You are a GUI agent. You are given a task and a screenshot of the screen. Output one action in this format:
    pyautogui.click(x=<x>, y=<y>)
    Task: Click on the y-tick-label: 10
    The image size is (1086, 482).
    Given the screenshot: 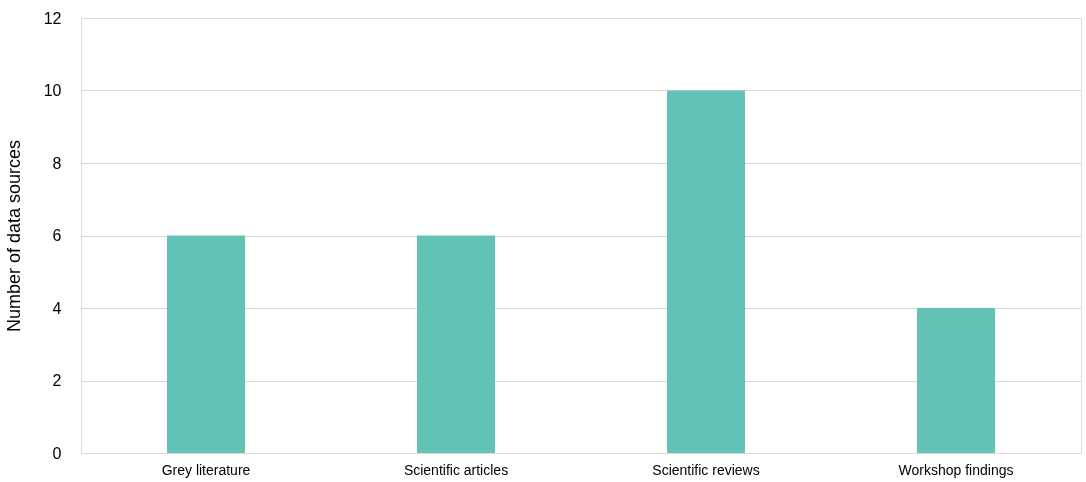 What is the action you would take?
    pyautogui.click(x=52, y=90)
    